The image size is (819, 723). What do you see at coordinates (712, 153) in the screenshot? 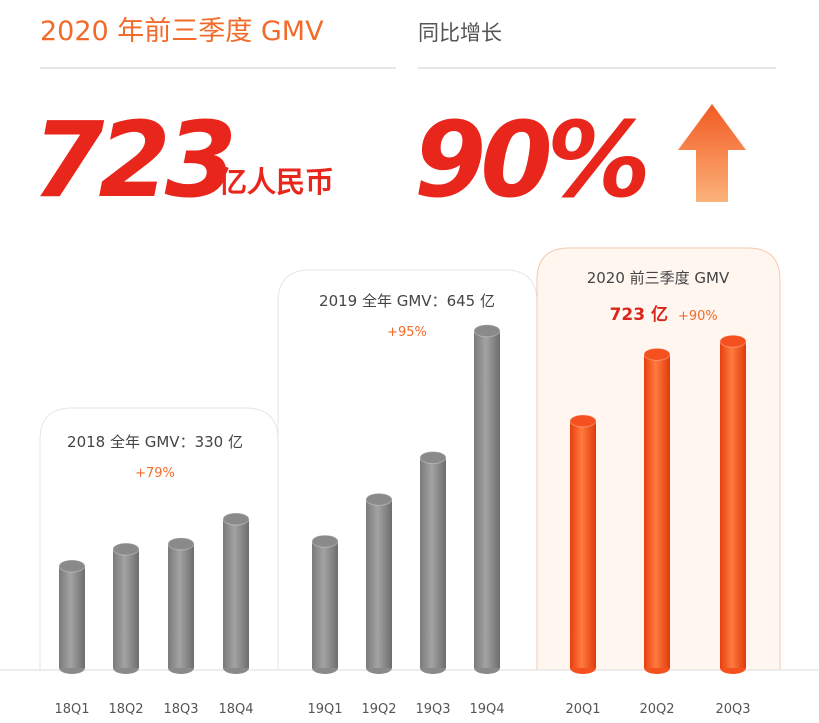
I see `up-arrow` at bounding box center [712, 153].